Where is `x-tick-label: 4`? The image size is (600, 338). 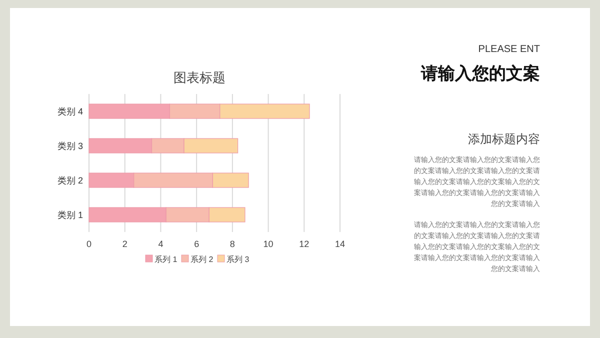 x-tick-label: 4 is located at coordinates (161, 244).